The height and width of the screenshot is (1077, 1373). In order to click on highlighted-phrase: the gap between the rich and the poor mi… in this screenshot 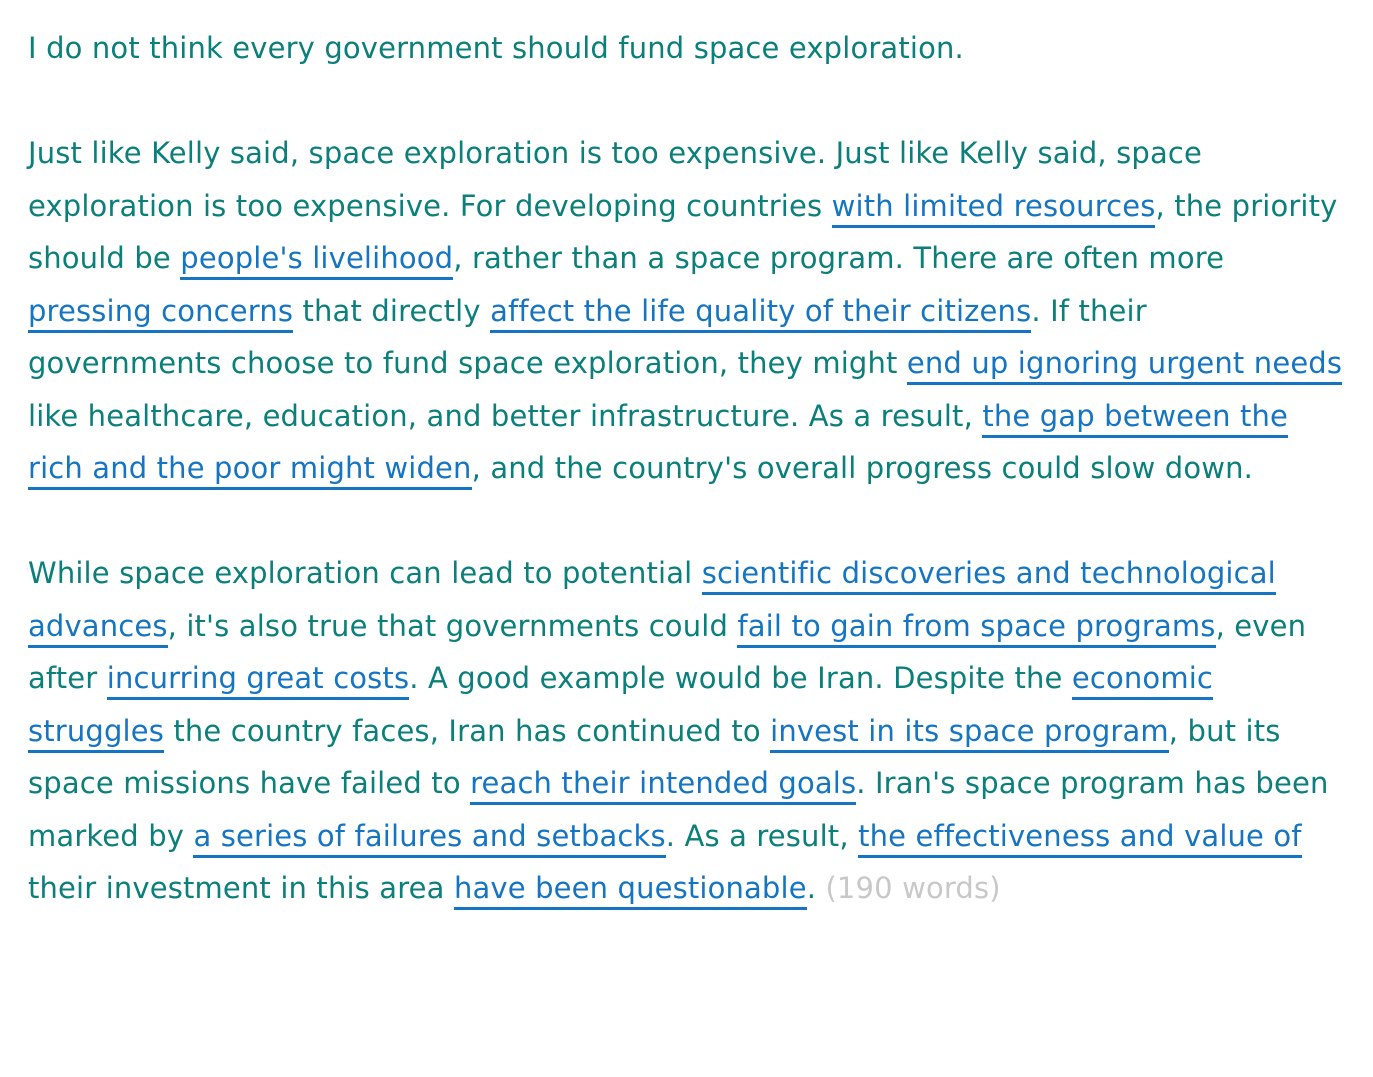, I will do `click(658, 444)`.